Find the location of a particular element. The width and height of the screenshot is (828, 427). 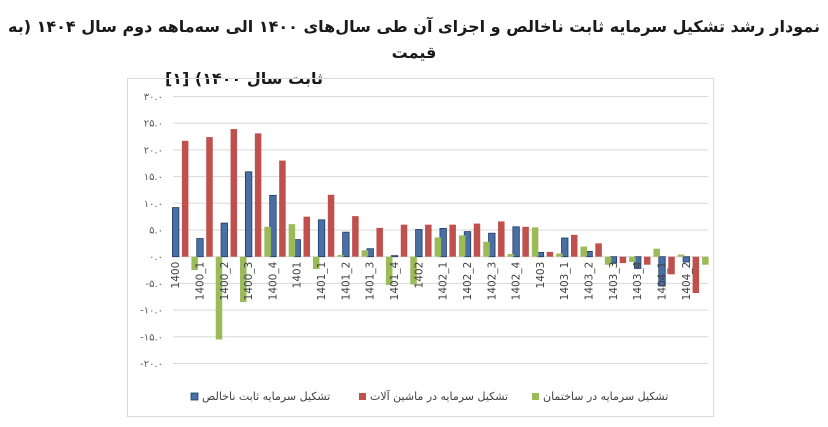

y-tick-label: -۱۰.۰ is located at coordinates (151, 311).